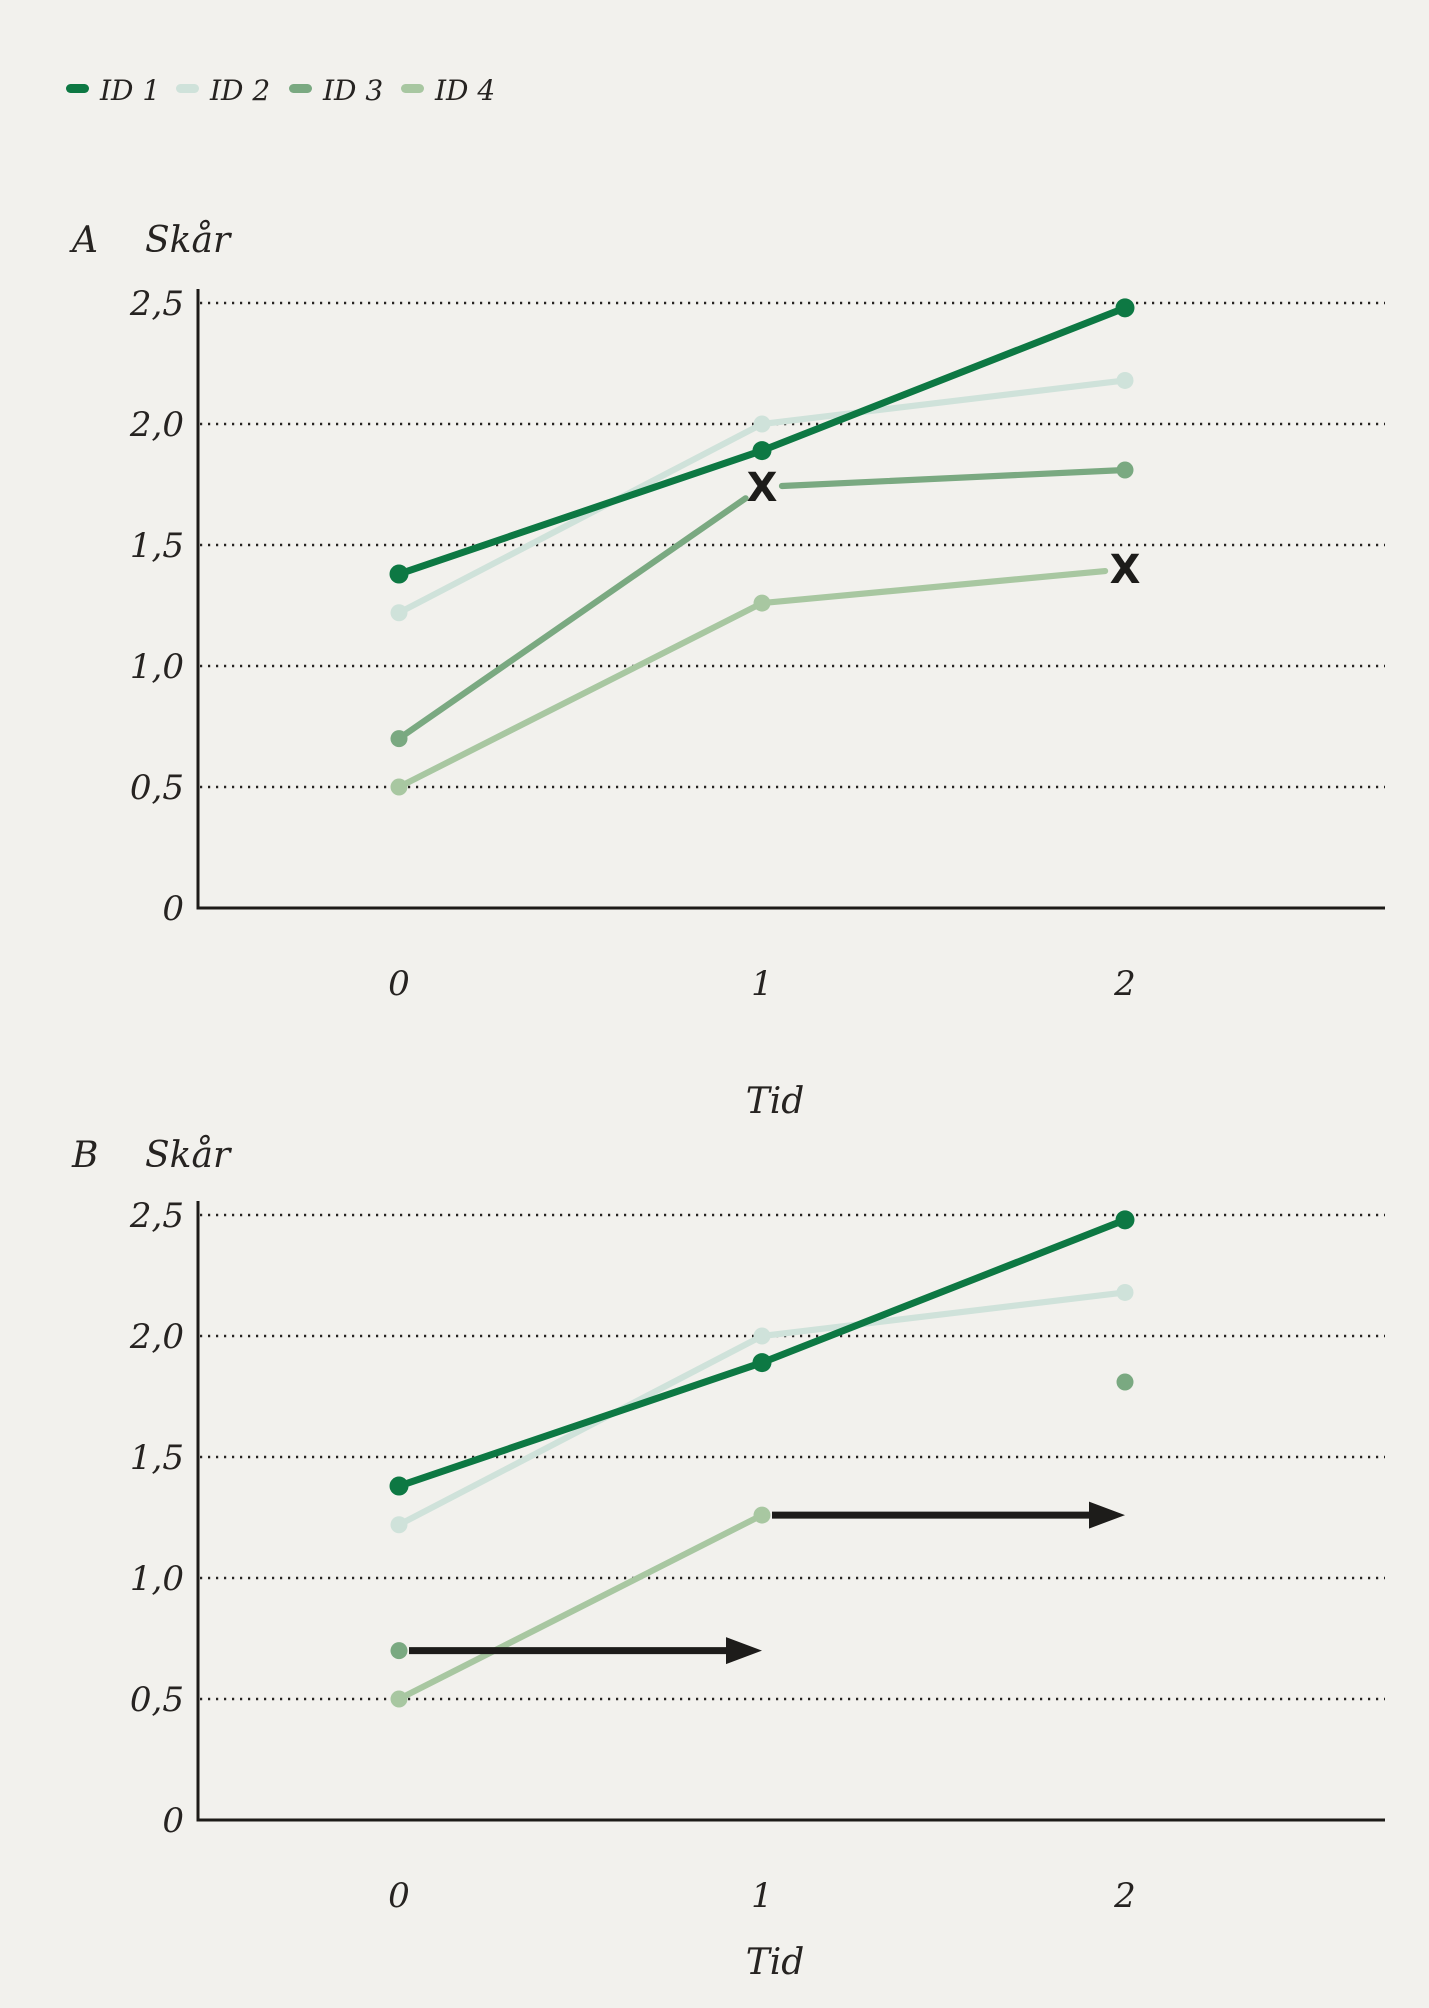 The image size is (1429, 2008). I want to click on panel-a-x-axis-title: Tid, so click(775, 1101).